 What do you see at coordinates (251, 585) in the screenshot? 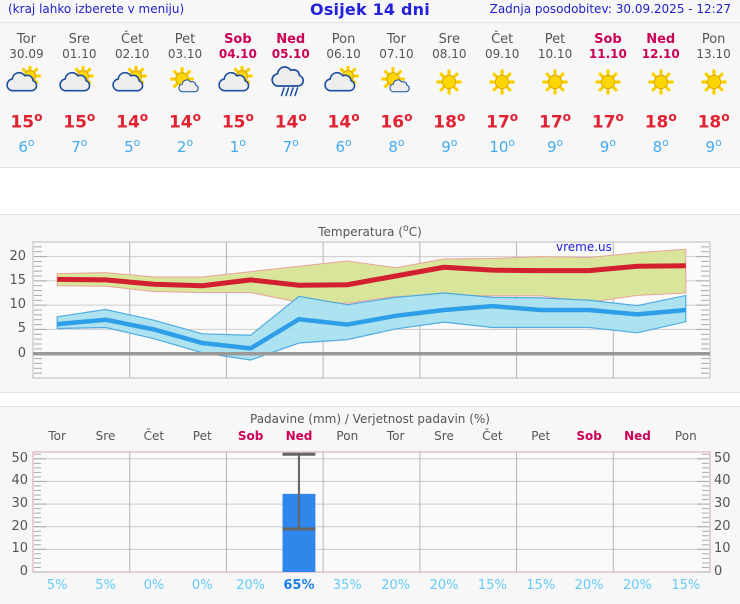
I see `precipitation-probability-4: 20%` at bounding box center [251, 585].